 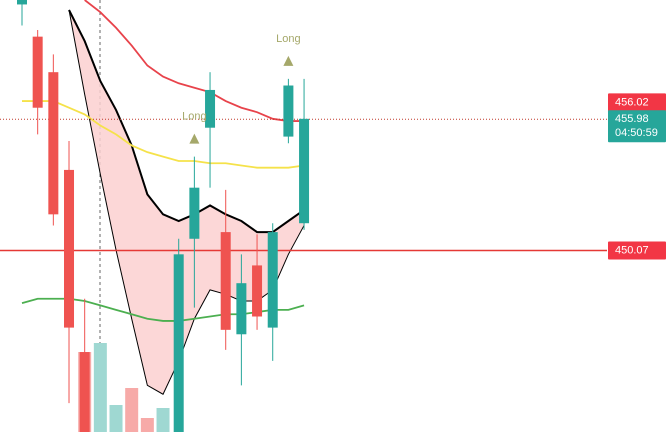 What do you see at coordinates (636, 133) in the screenshot?
I see `countdown-label: 04:50:59` at bounding box center [636, 133].